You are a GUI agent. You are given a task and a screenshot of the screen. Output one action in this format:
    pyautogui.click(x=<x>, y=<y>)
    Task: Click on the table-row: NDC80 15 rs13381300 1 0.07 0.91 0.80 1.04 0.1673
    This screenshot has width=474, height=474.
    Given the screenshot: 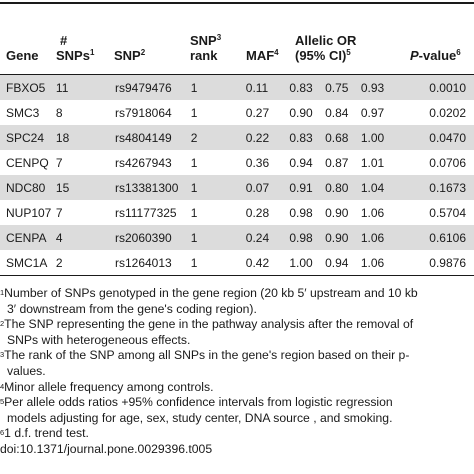 What is the action you would take?
    pyautogui.click(x=237, y=187)
    